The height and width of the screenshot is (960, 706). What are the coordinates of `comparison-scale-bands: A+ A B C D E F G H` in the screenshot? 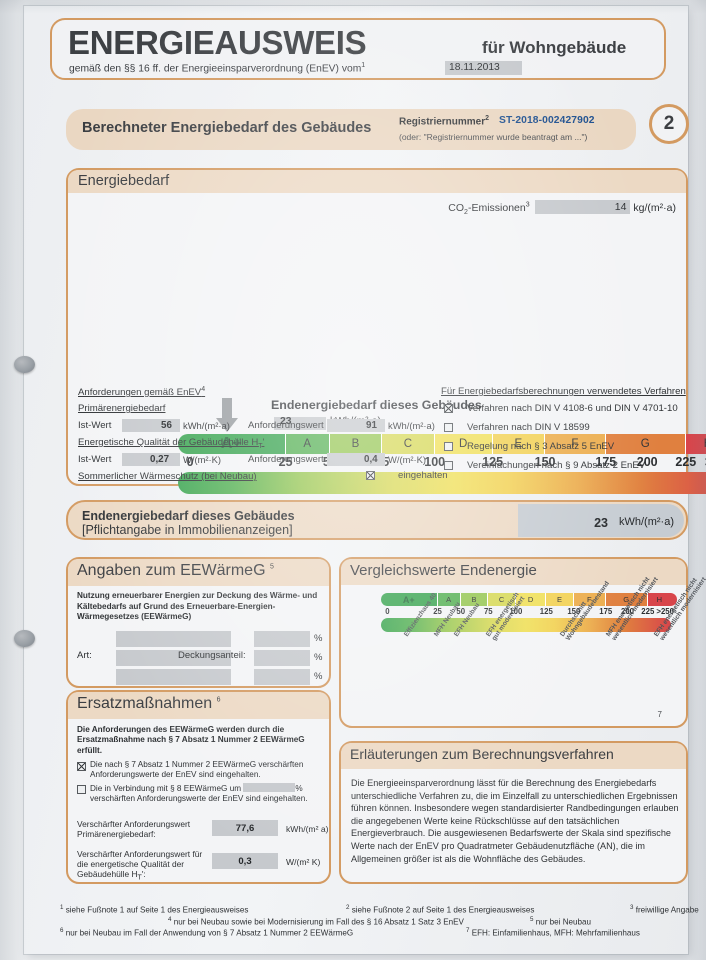 It's located at (526, 599).